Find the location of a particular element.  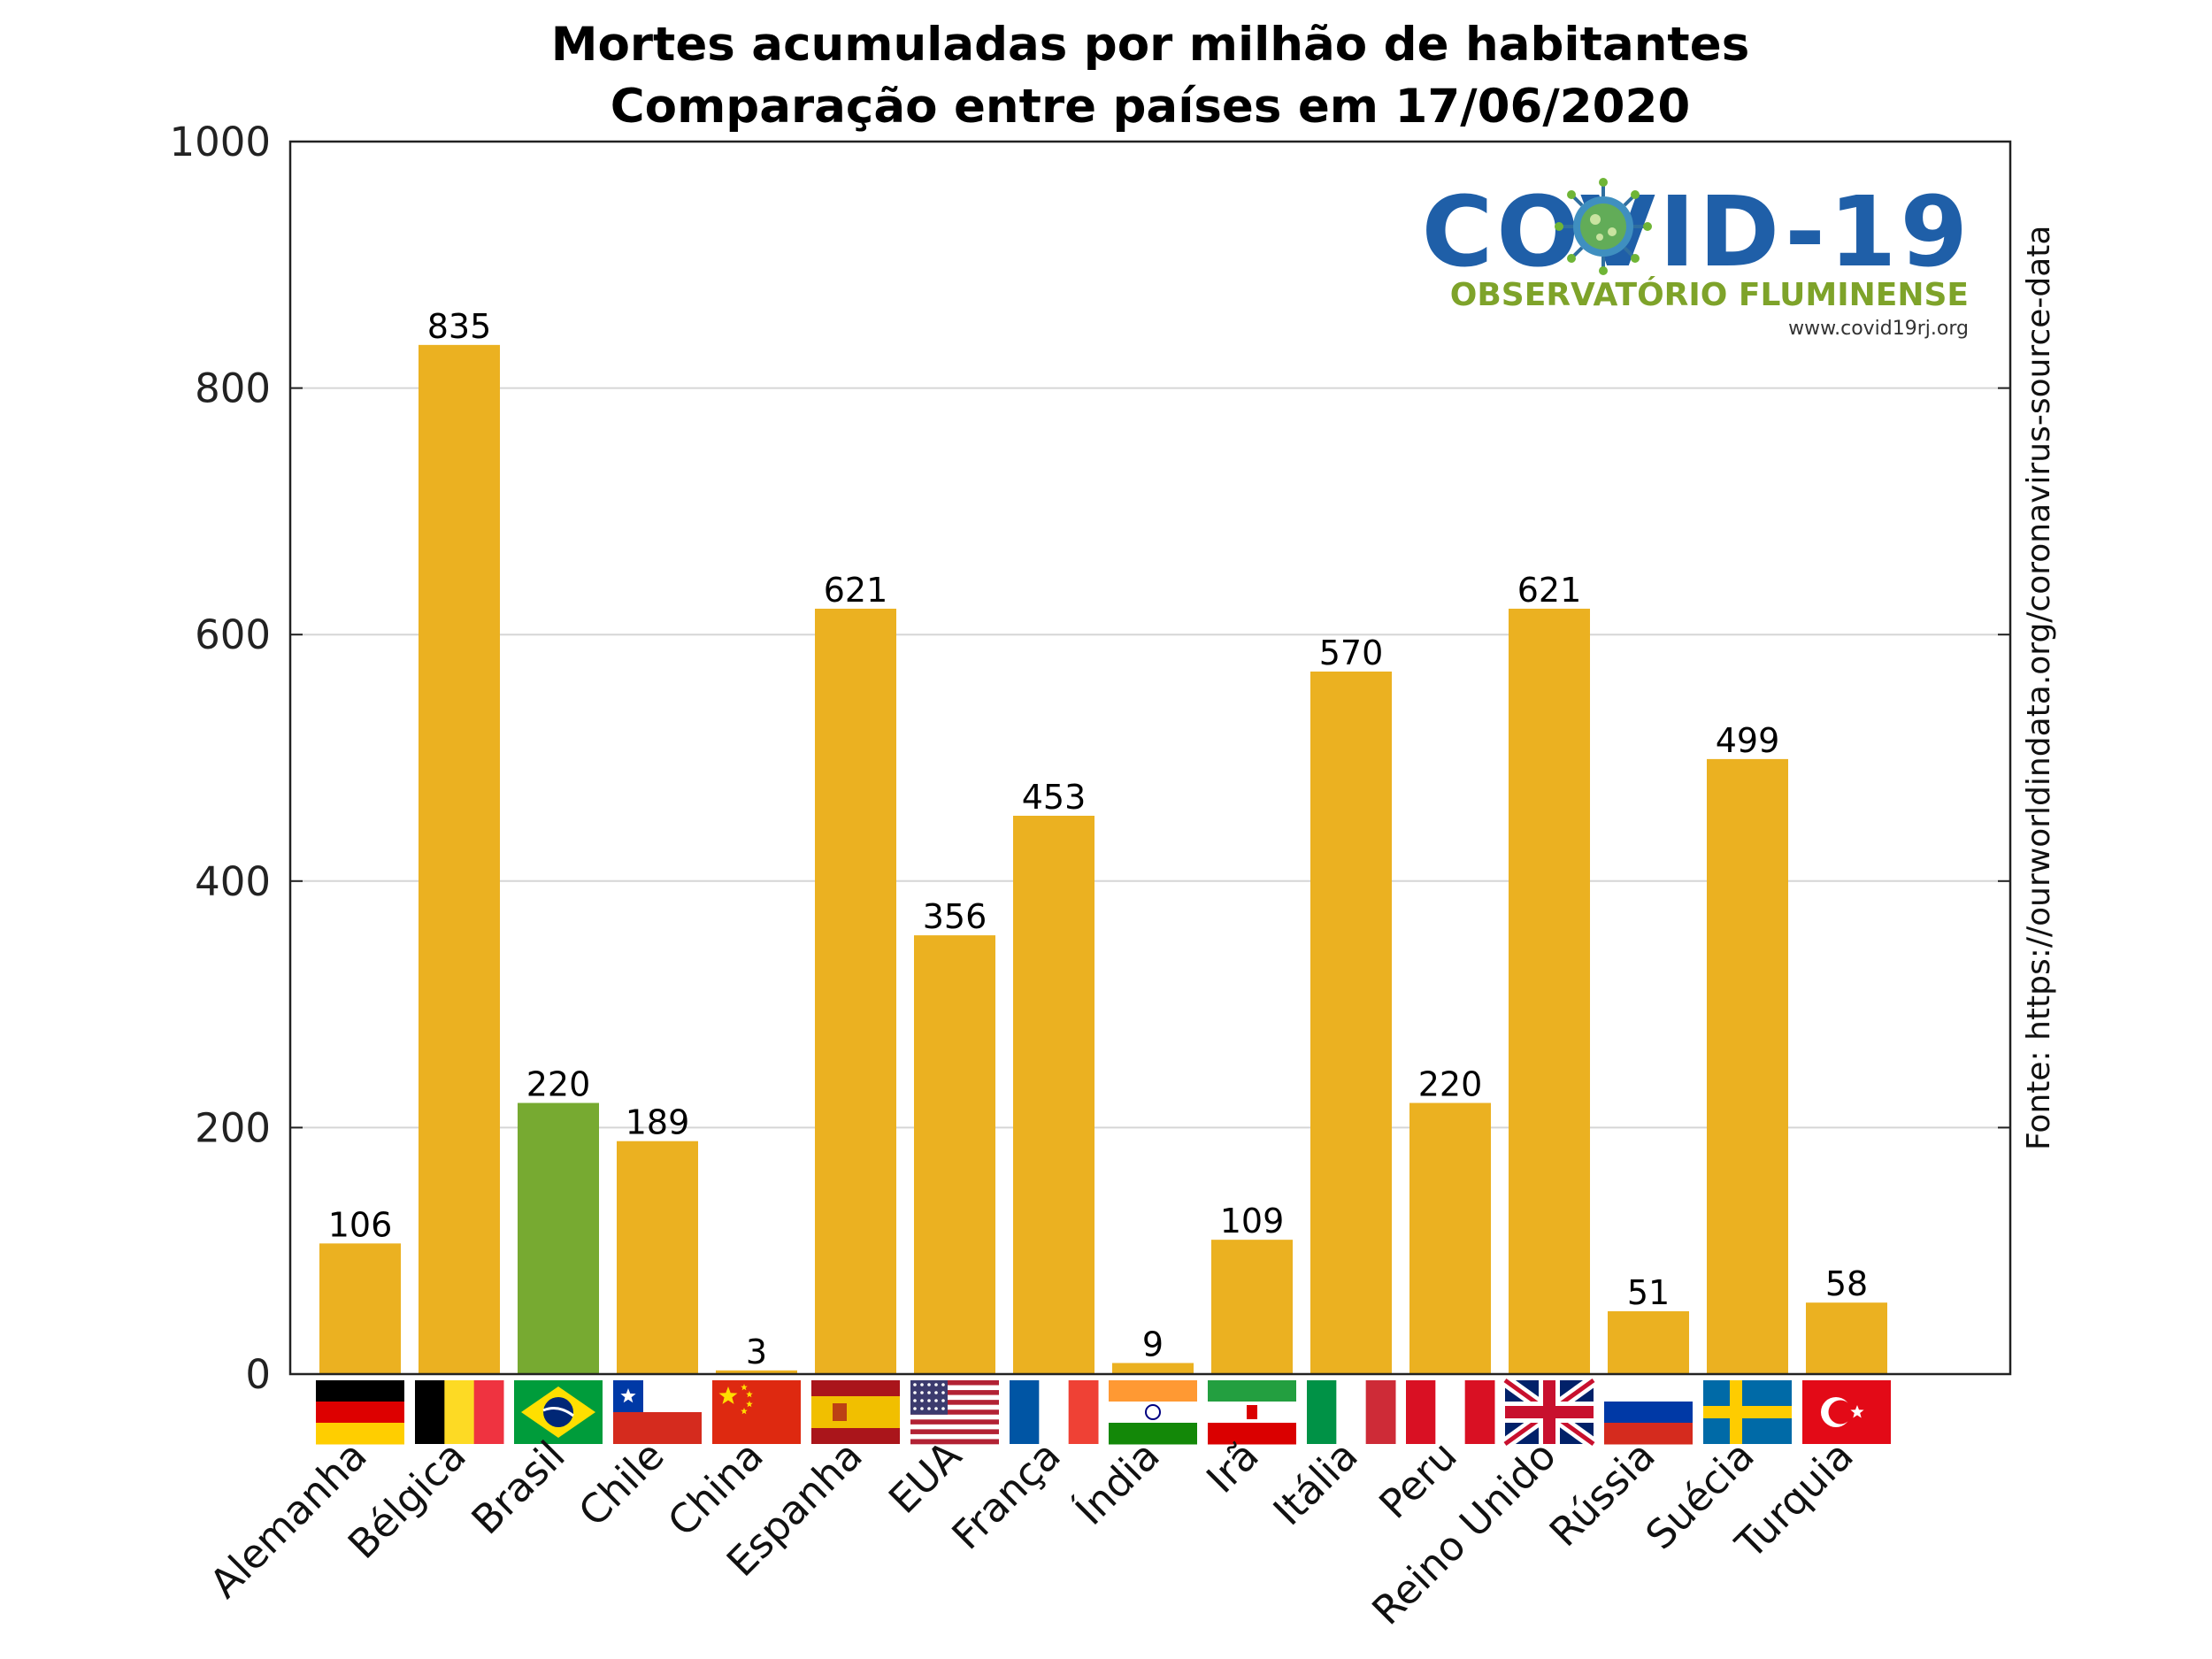

logo-url: www.covid19rj.org is located at coordinates (1879, 329).